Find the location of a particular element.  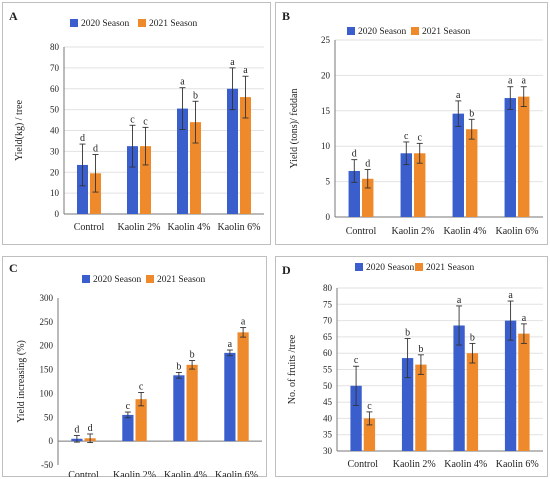

y-tick-label: 55 is located at coordinates (328, 370).